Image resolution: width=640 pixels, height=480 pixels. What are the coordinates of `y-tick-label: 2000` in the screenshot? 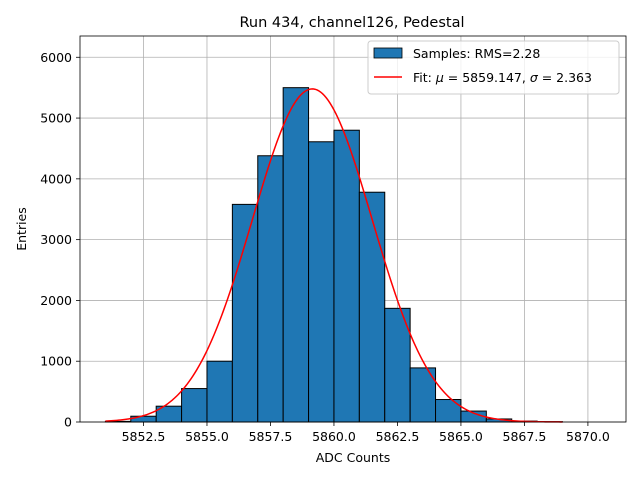 It's located at (56, 300).